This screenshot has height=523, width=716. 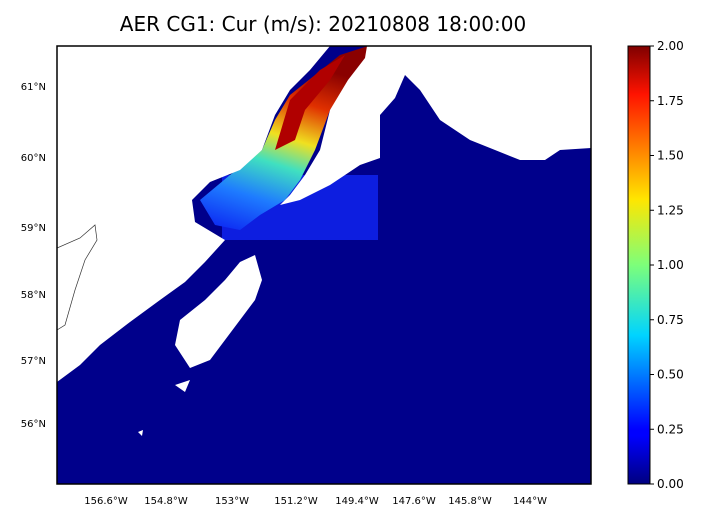 What do you see at coordinates (33, 424) in the screenshot?
I see `y-tick-label: 56°N` at bounding box center [33, 424].